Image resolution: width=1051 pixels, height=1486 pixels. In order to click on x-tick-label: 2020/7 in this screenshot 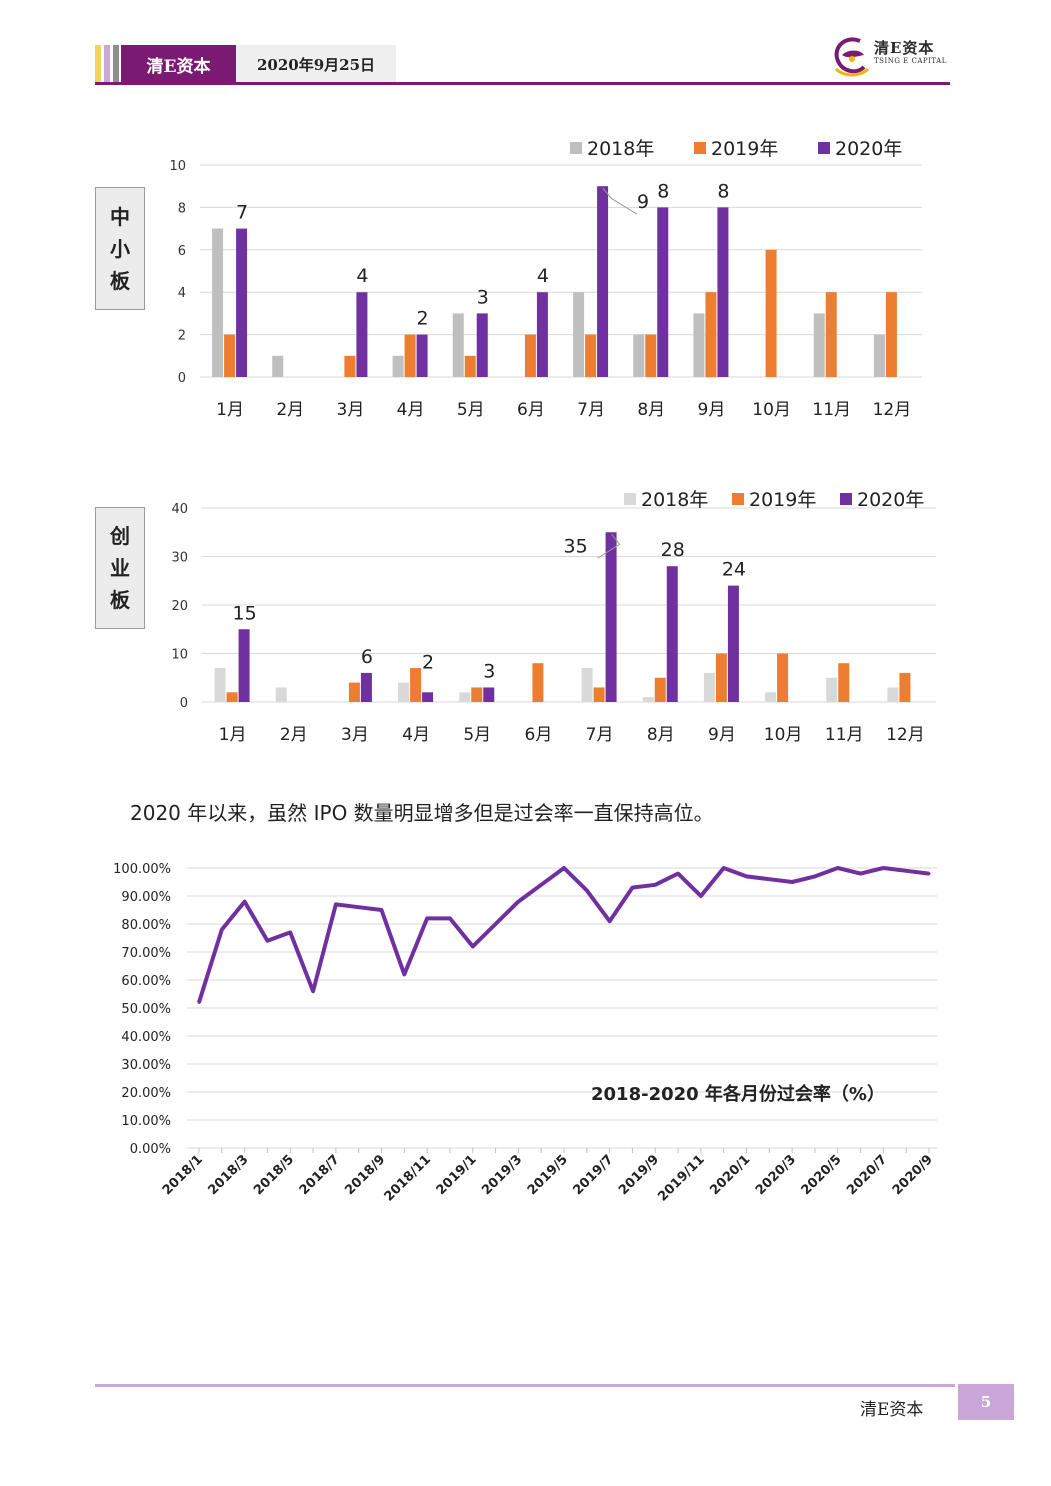, I will do `click(867, 1175)`.